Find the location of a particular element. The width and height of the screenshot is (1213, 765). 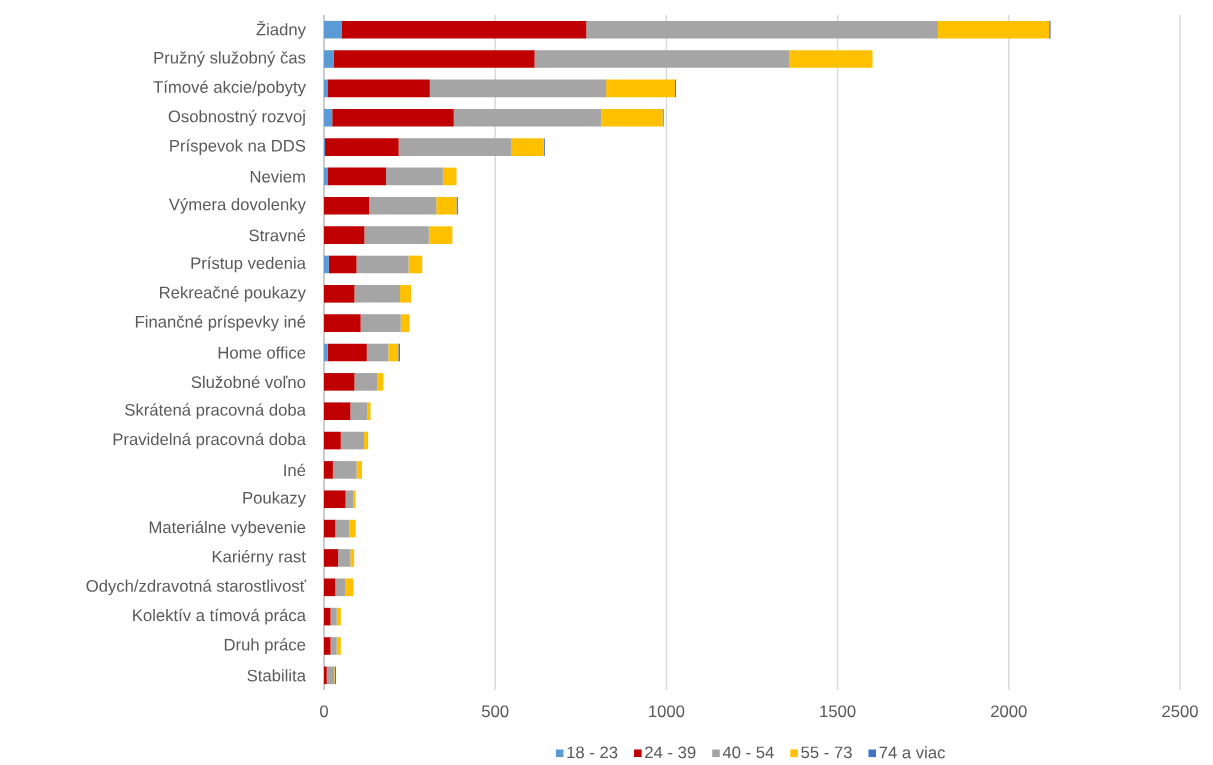

legend-label: 74 a viac is located at coordinates (912, 752).